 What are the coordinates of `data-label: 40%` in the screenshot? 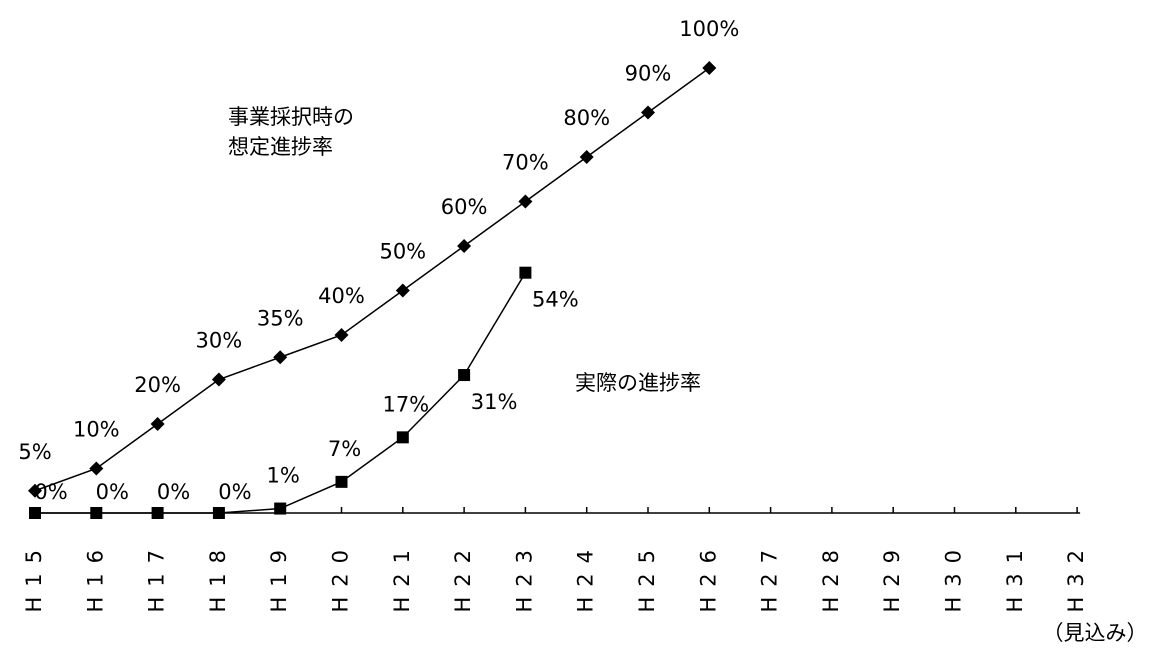 It's located at (341, 296).